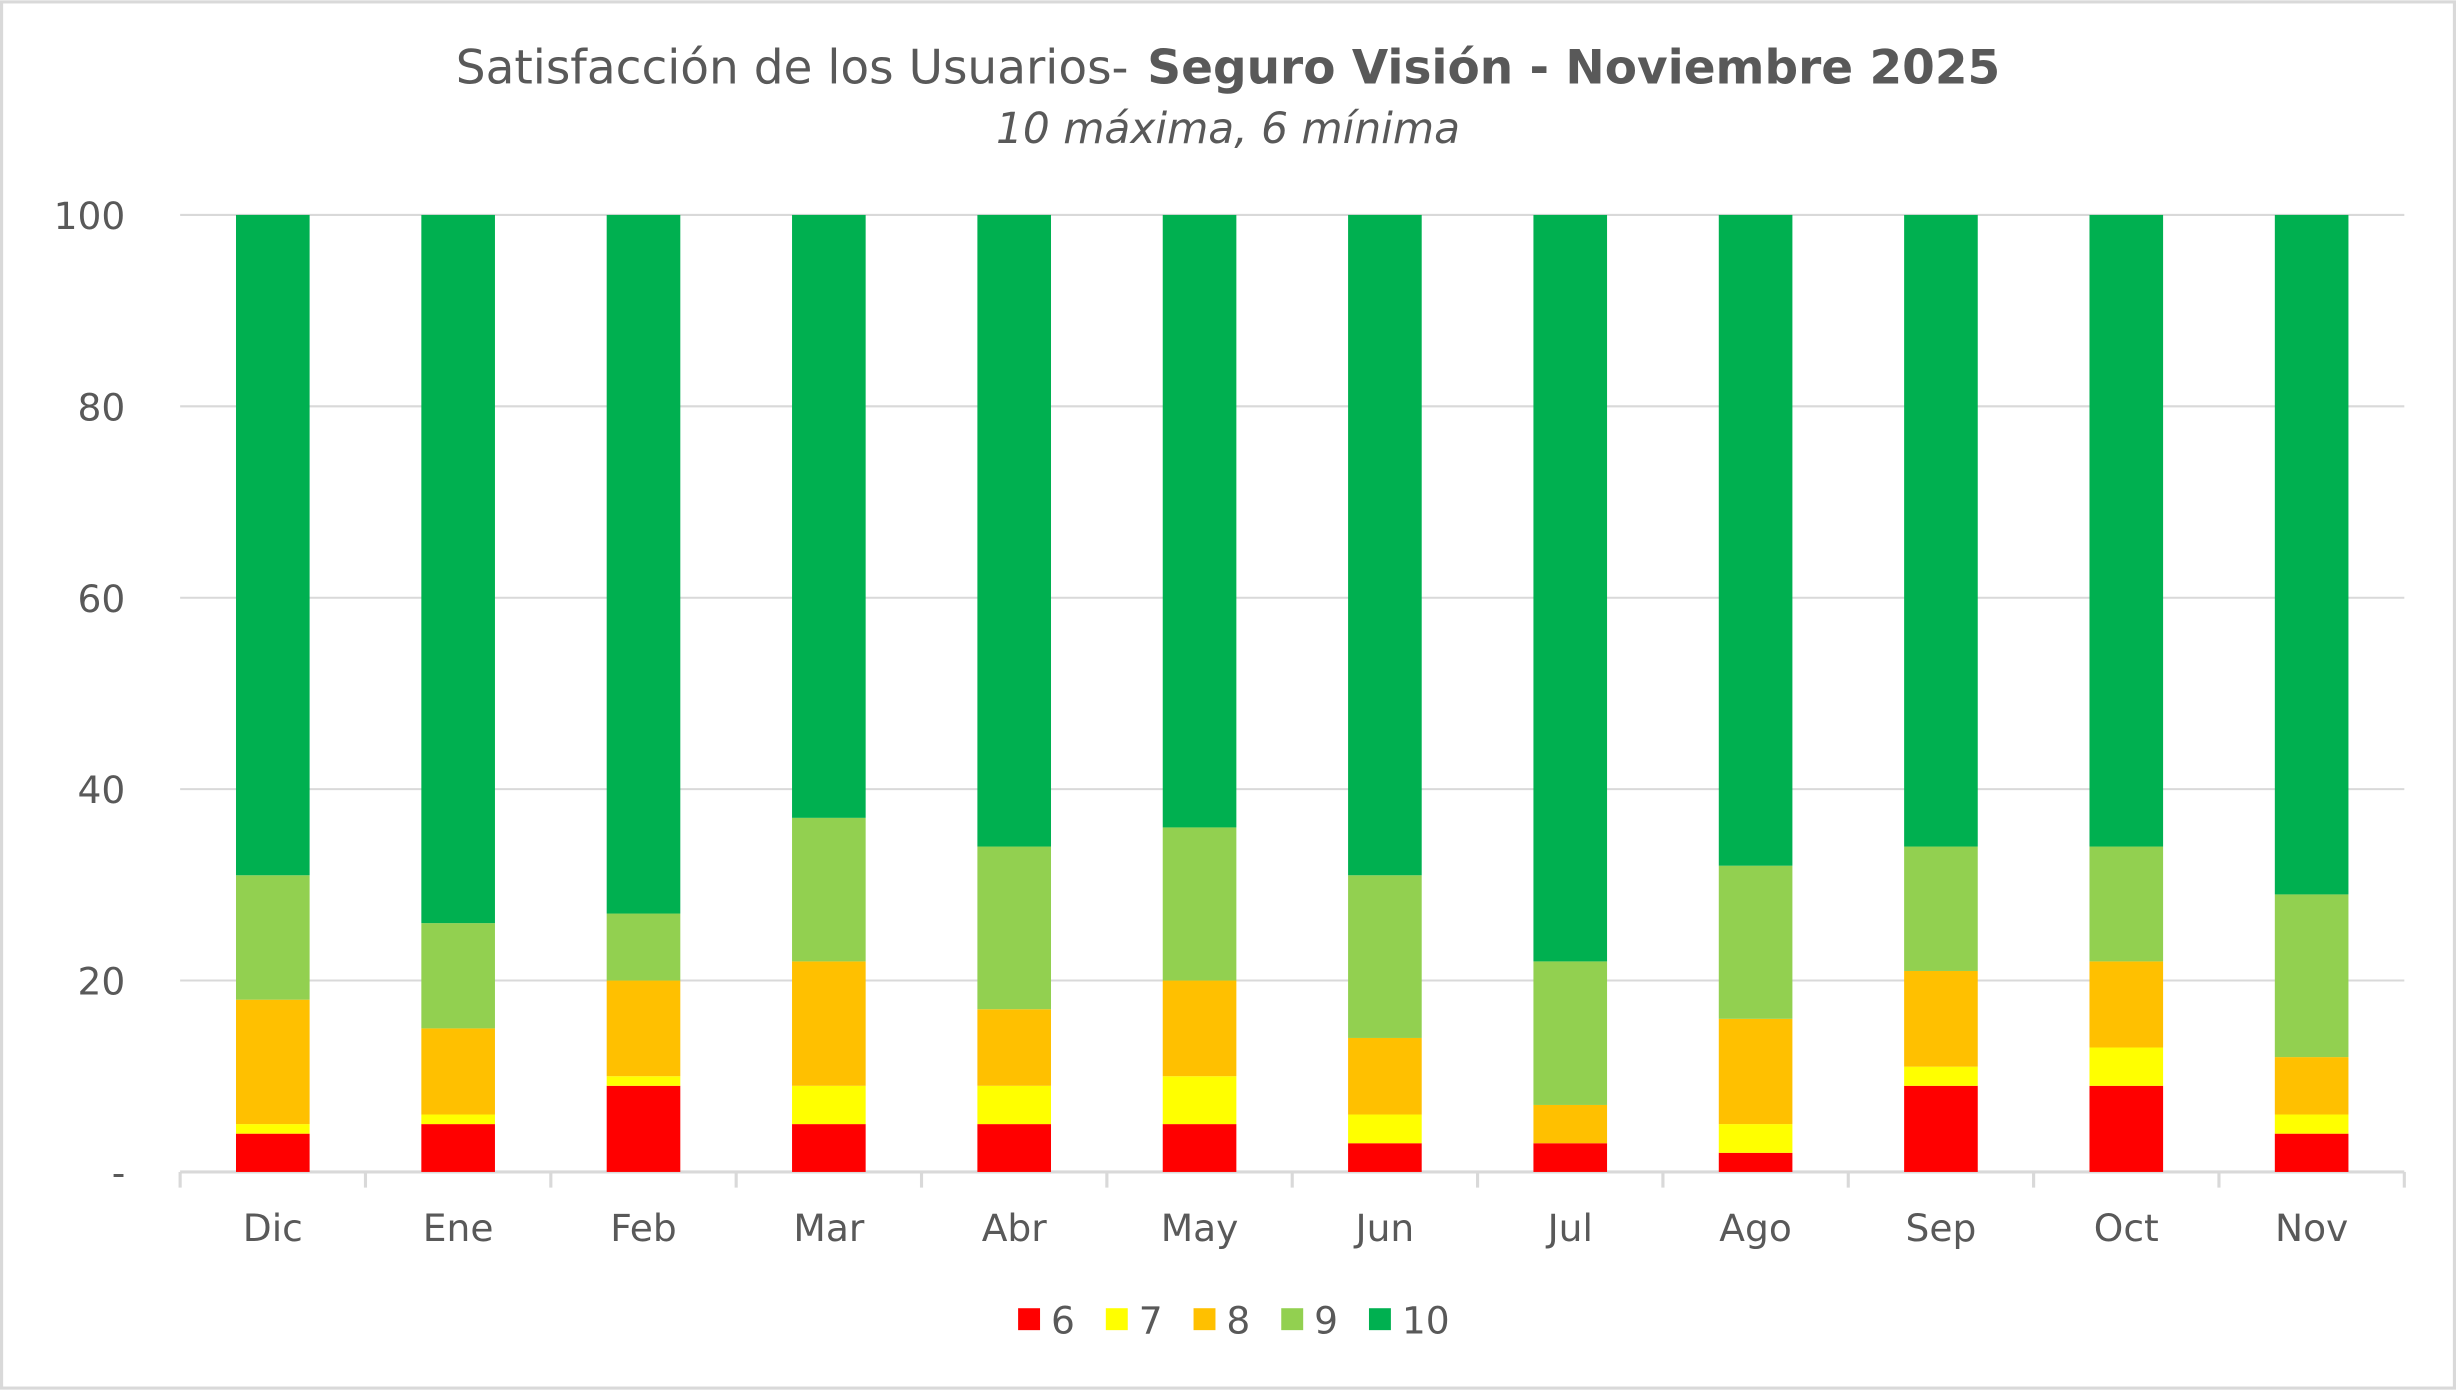  Describe the element at coordinates (2126, 1228) in the screenshot. I see `x-tick-label: Oct` at that location.